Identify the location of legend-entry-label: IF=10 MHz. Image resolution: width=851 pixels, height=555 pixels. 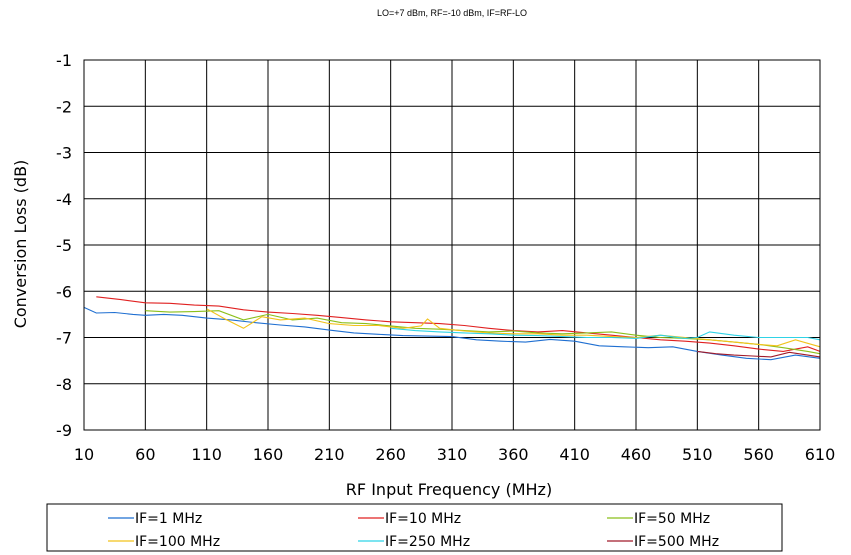
(423, 519).